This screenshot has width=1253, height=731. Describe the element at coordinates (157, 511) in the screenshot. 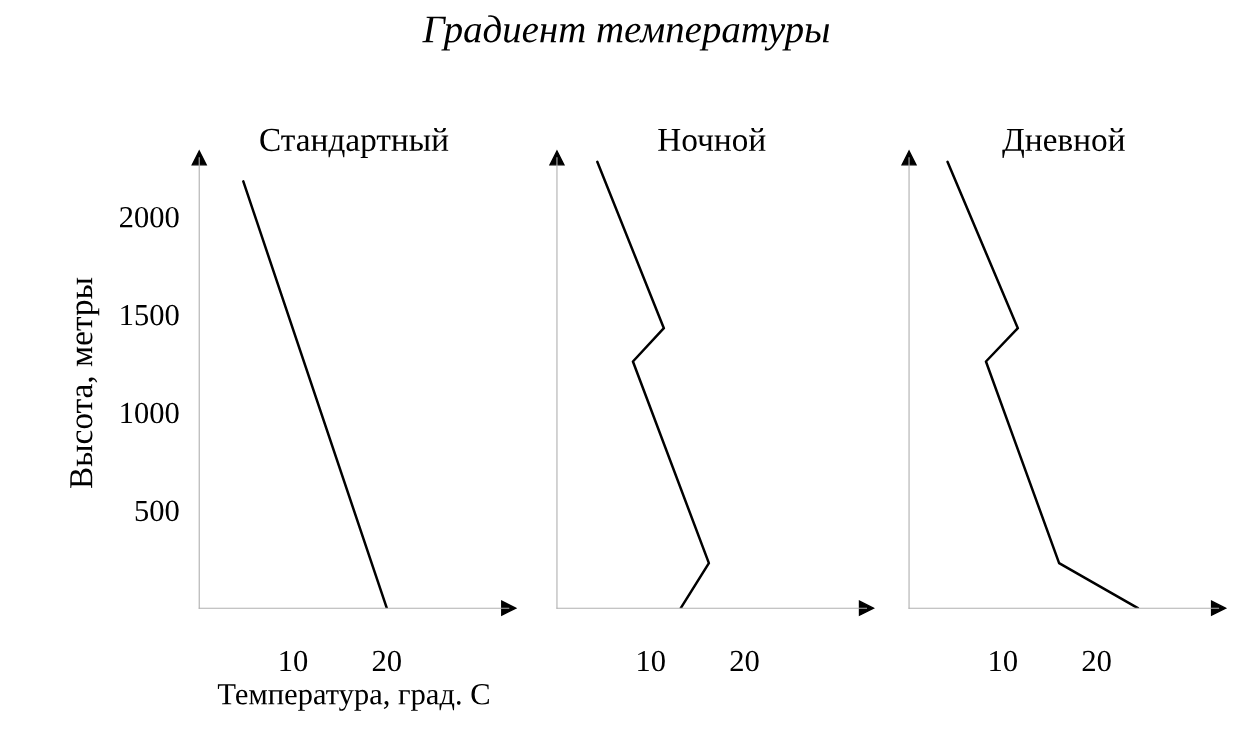

I see `y-tick-label: 500` at that location.